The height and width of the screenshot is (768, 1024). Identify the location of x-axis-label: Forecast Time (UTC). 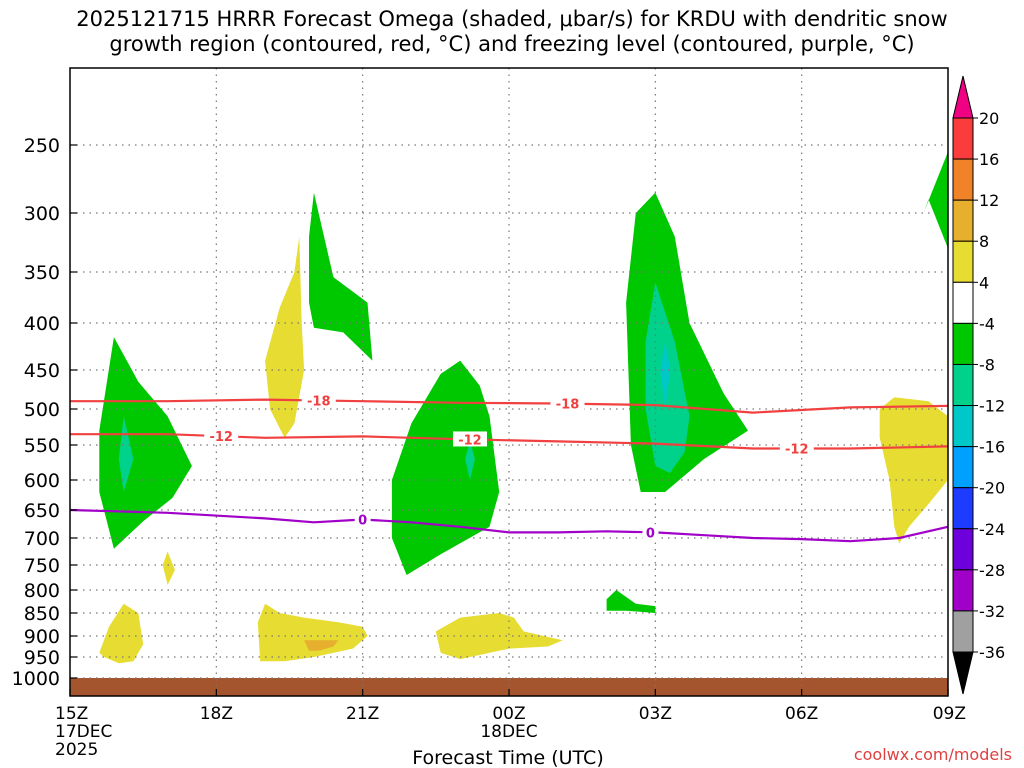
(507, 757).